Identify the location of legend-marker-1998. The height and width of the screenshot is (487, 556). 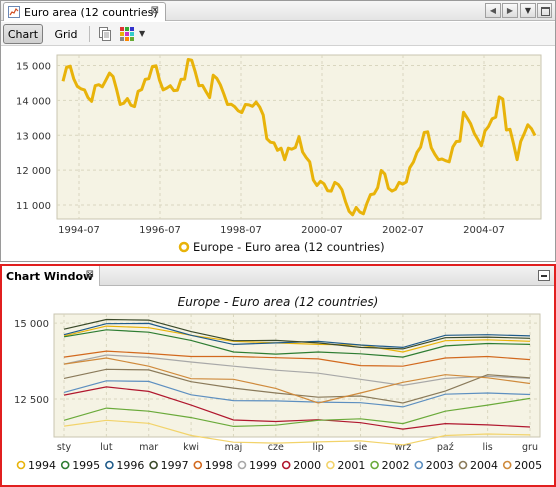
(198, 465).